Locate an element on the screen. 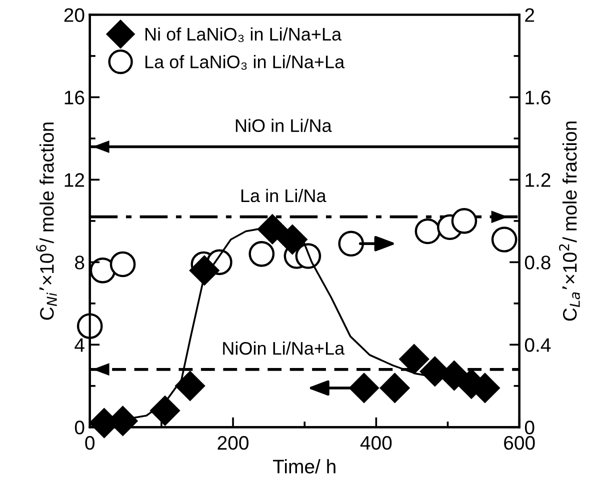  x-tick-label: 0 is located at coordinates (89, 443).